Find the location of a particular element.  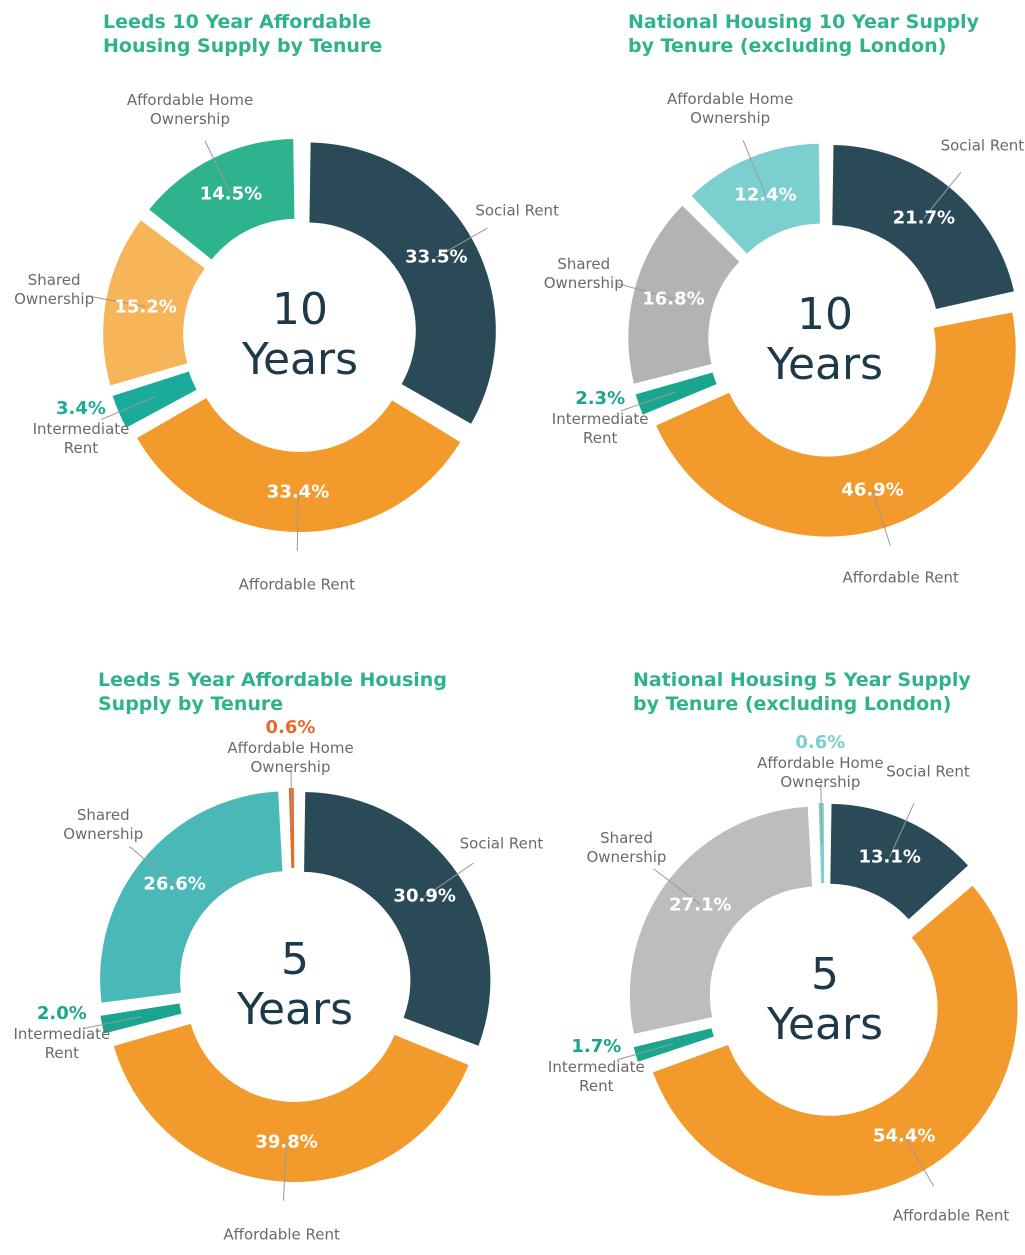

value-label: 3.4% is located at coordinates (81, 409).